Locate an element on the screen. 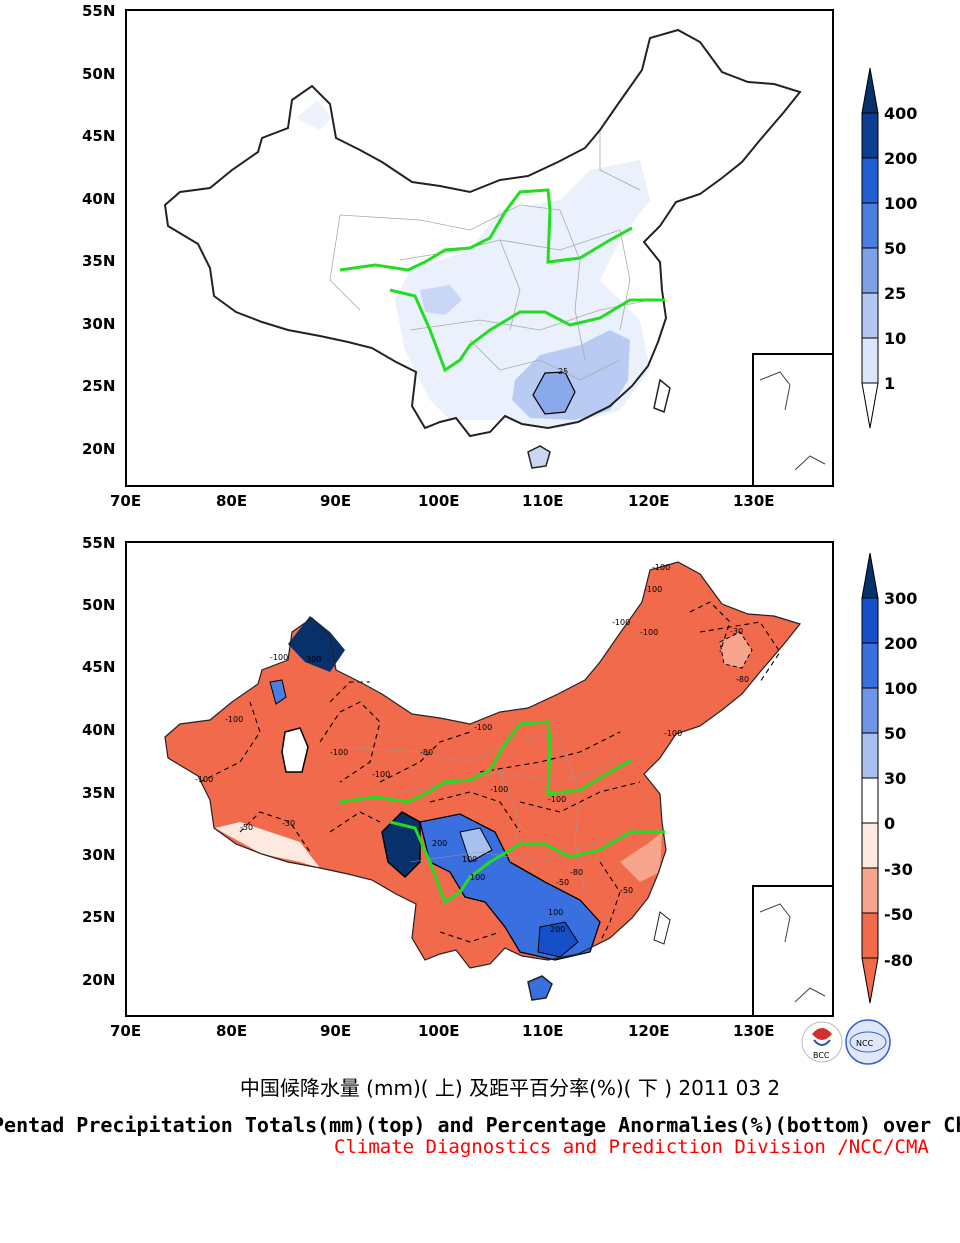 This screenshot has width=960, height=1243. bottom-ytick: 25N is located at coordinates (98, 917).